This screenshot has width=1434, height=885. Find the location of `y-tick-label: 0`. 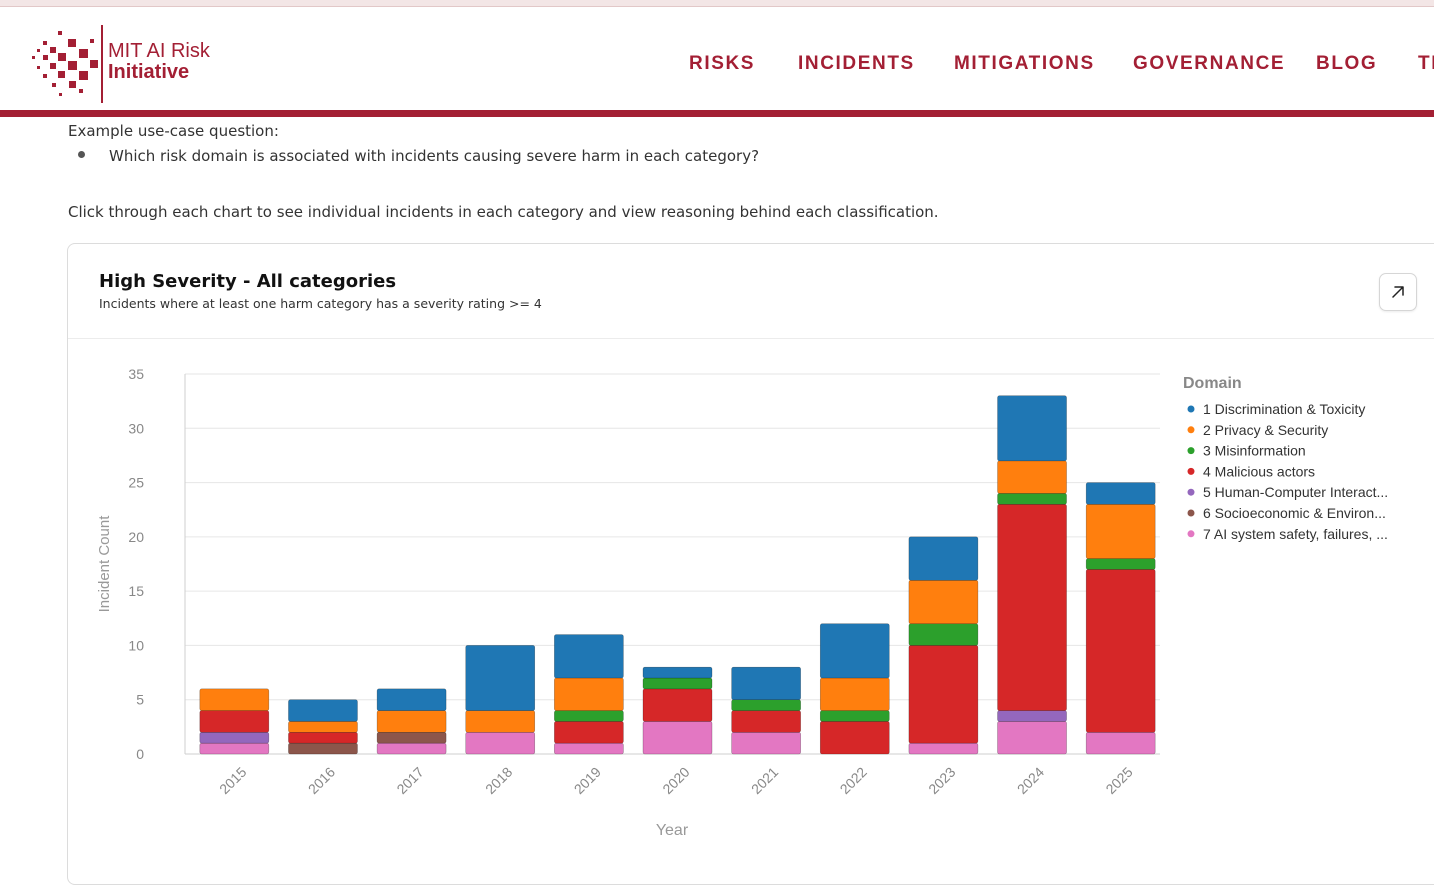

y-tick-label: 0 is located at coordinates (140, 754).